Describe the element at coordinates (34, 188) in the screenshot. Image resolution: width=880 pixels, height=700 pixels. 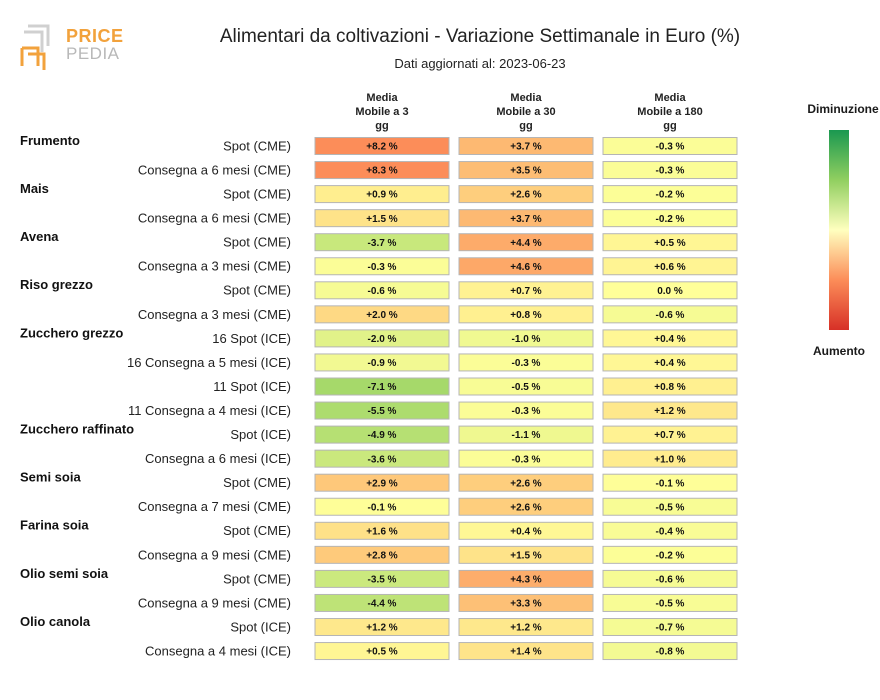
I see `group-label: Mais` at that location.